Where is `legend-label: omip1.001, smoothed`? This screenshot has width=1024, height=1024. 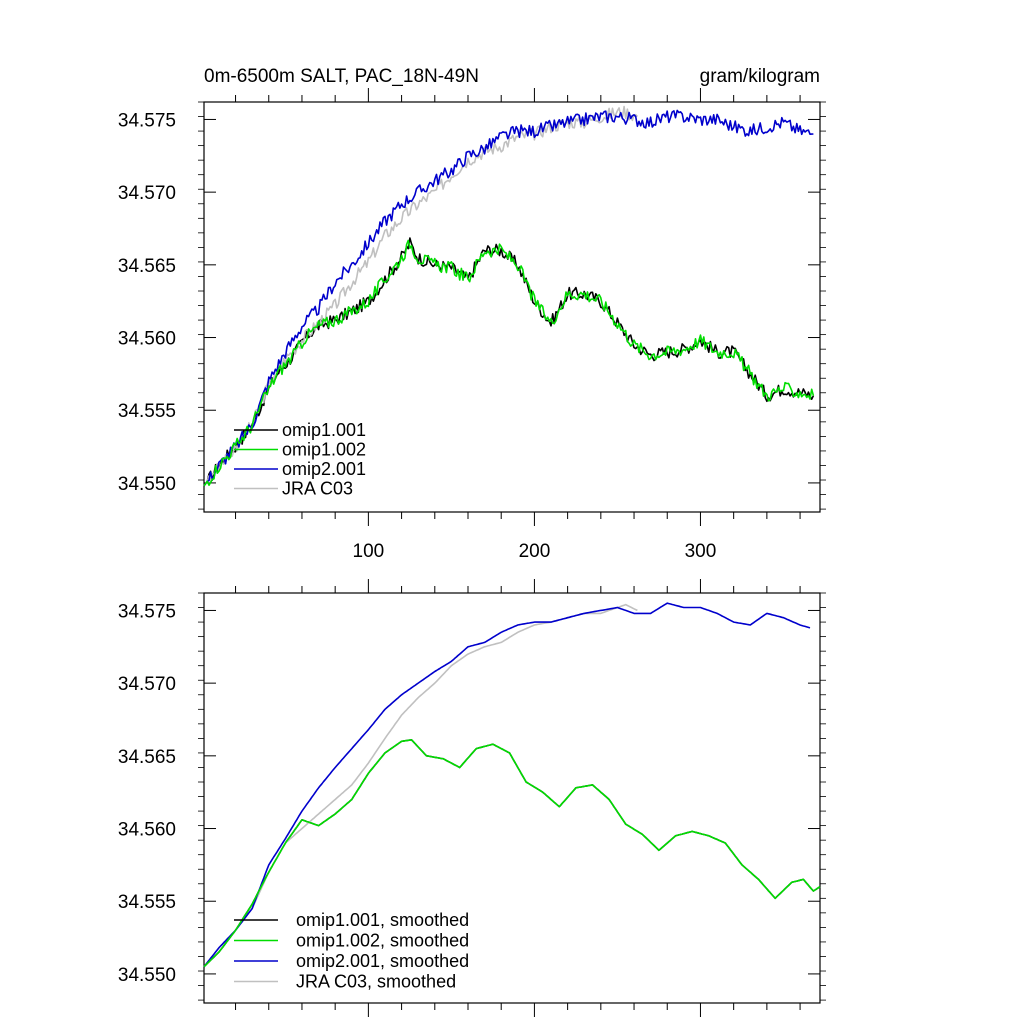 legend-label: omip1.001, smoothed is located at coordinates (382, 920).